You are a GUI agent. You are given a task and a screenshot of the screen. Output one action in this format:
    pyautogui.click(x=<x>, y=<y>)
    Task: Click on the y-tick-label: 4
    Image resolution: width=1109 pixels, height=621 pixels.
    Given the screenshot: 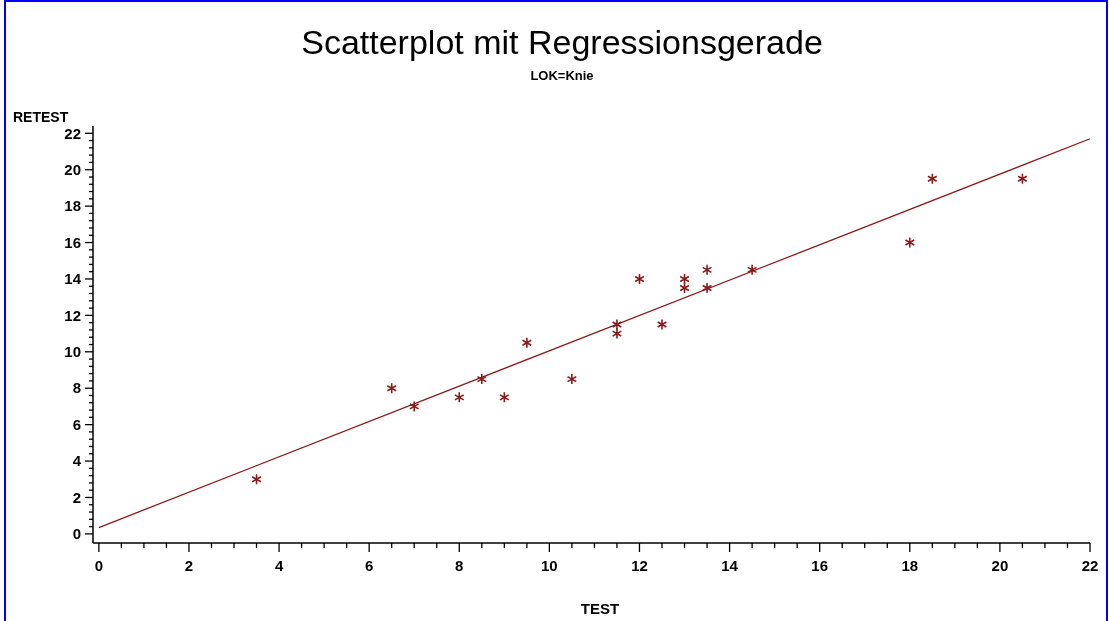 What is the action you would take?
    pyautogui.click(x=77, y=461)
    